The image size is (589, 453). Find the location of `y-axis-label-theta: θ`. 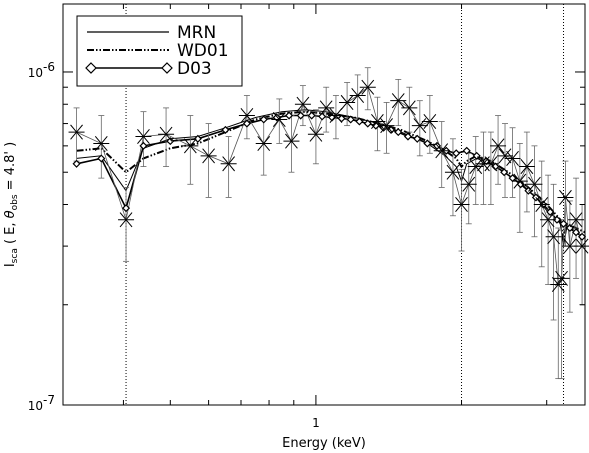

y-axis-label-theta: θ is located at coordinates (10, 214).